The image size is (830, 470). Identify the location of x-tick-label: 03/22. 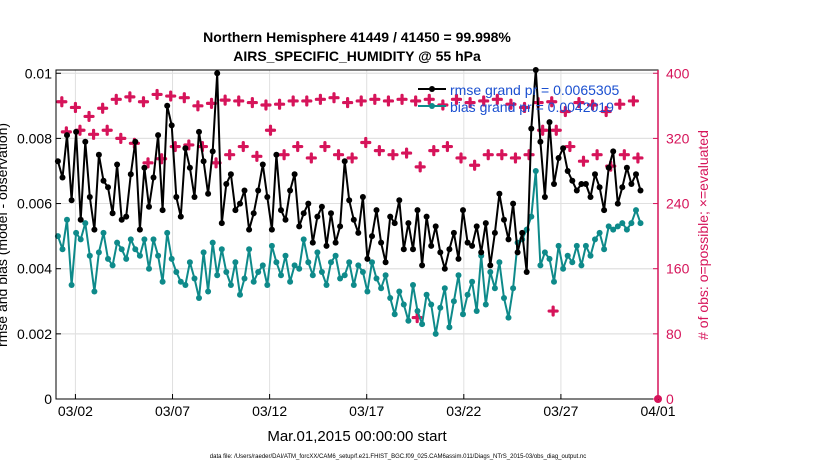
(463, 411).